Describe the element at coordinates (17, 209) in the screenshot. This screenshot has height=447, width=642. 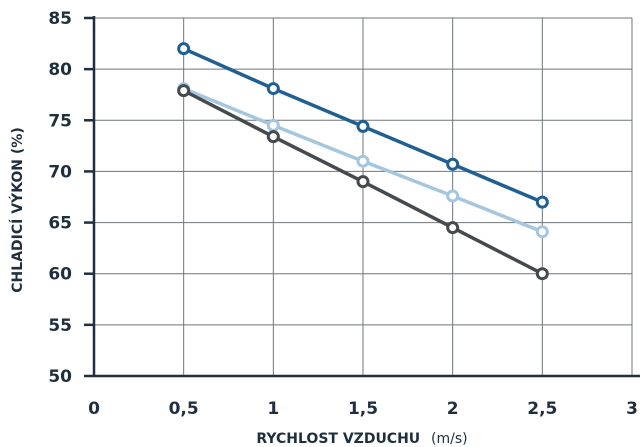
I see `y-axis-title: CHLADICÍ VÝKON (%)` at that location.